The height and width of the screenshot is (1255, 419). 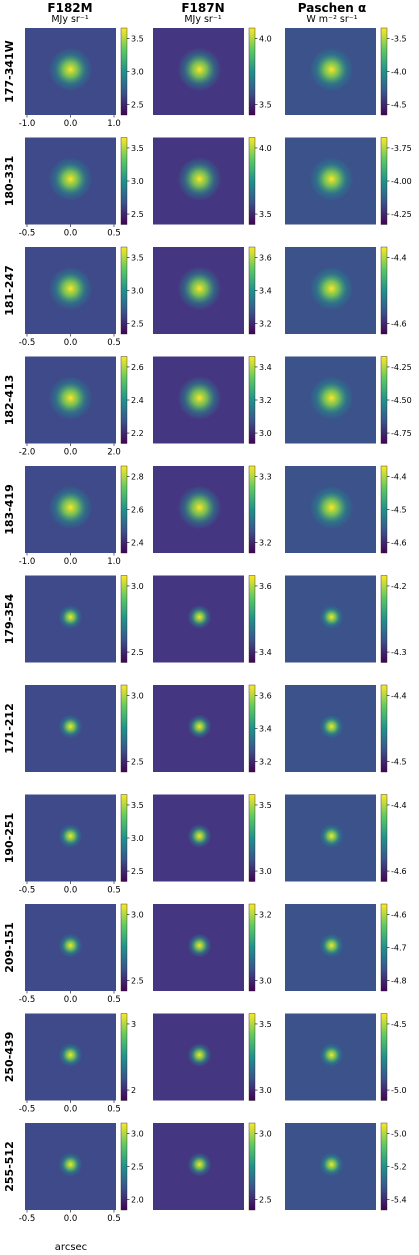 What do you see at coordinates (399, 38) in the screenshot?
I see `colorbar-tick-label: -3.5` at bounding box center [399, 38].